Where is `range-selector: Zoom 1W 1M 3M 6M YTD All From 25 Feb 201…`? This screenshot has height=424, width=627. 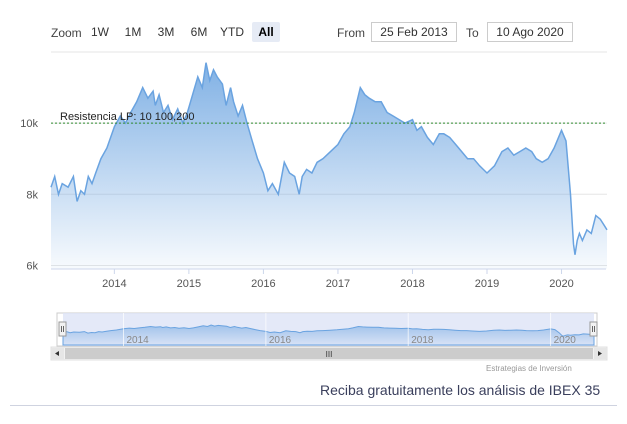 range-selector: Zoom 1W 1M 3M 6M YTD All From 25 Feb 201… is located at coordinates (313, 25).